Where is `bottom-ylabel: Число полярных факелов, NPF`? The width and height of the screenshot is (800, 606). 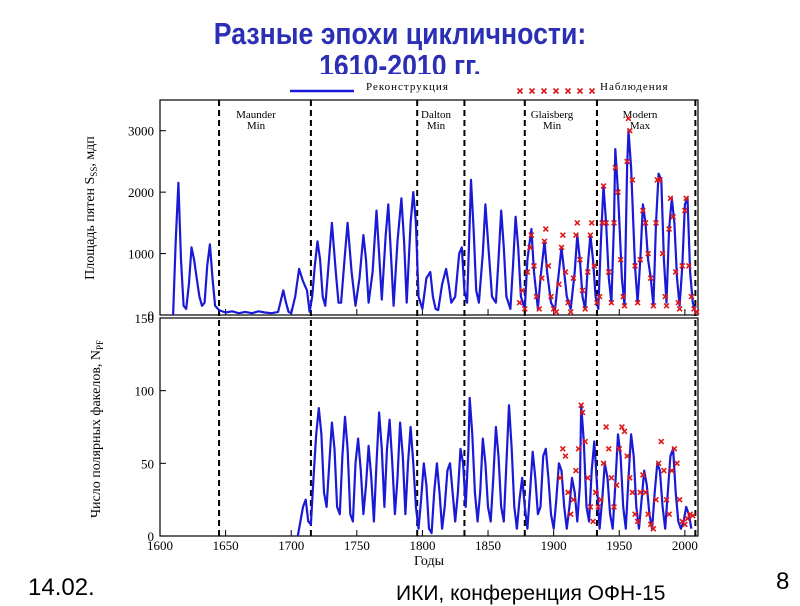
bottom-ylabel: Число полярных факелов, NPF is located at coordinates (97, 429).